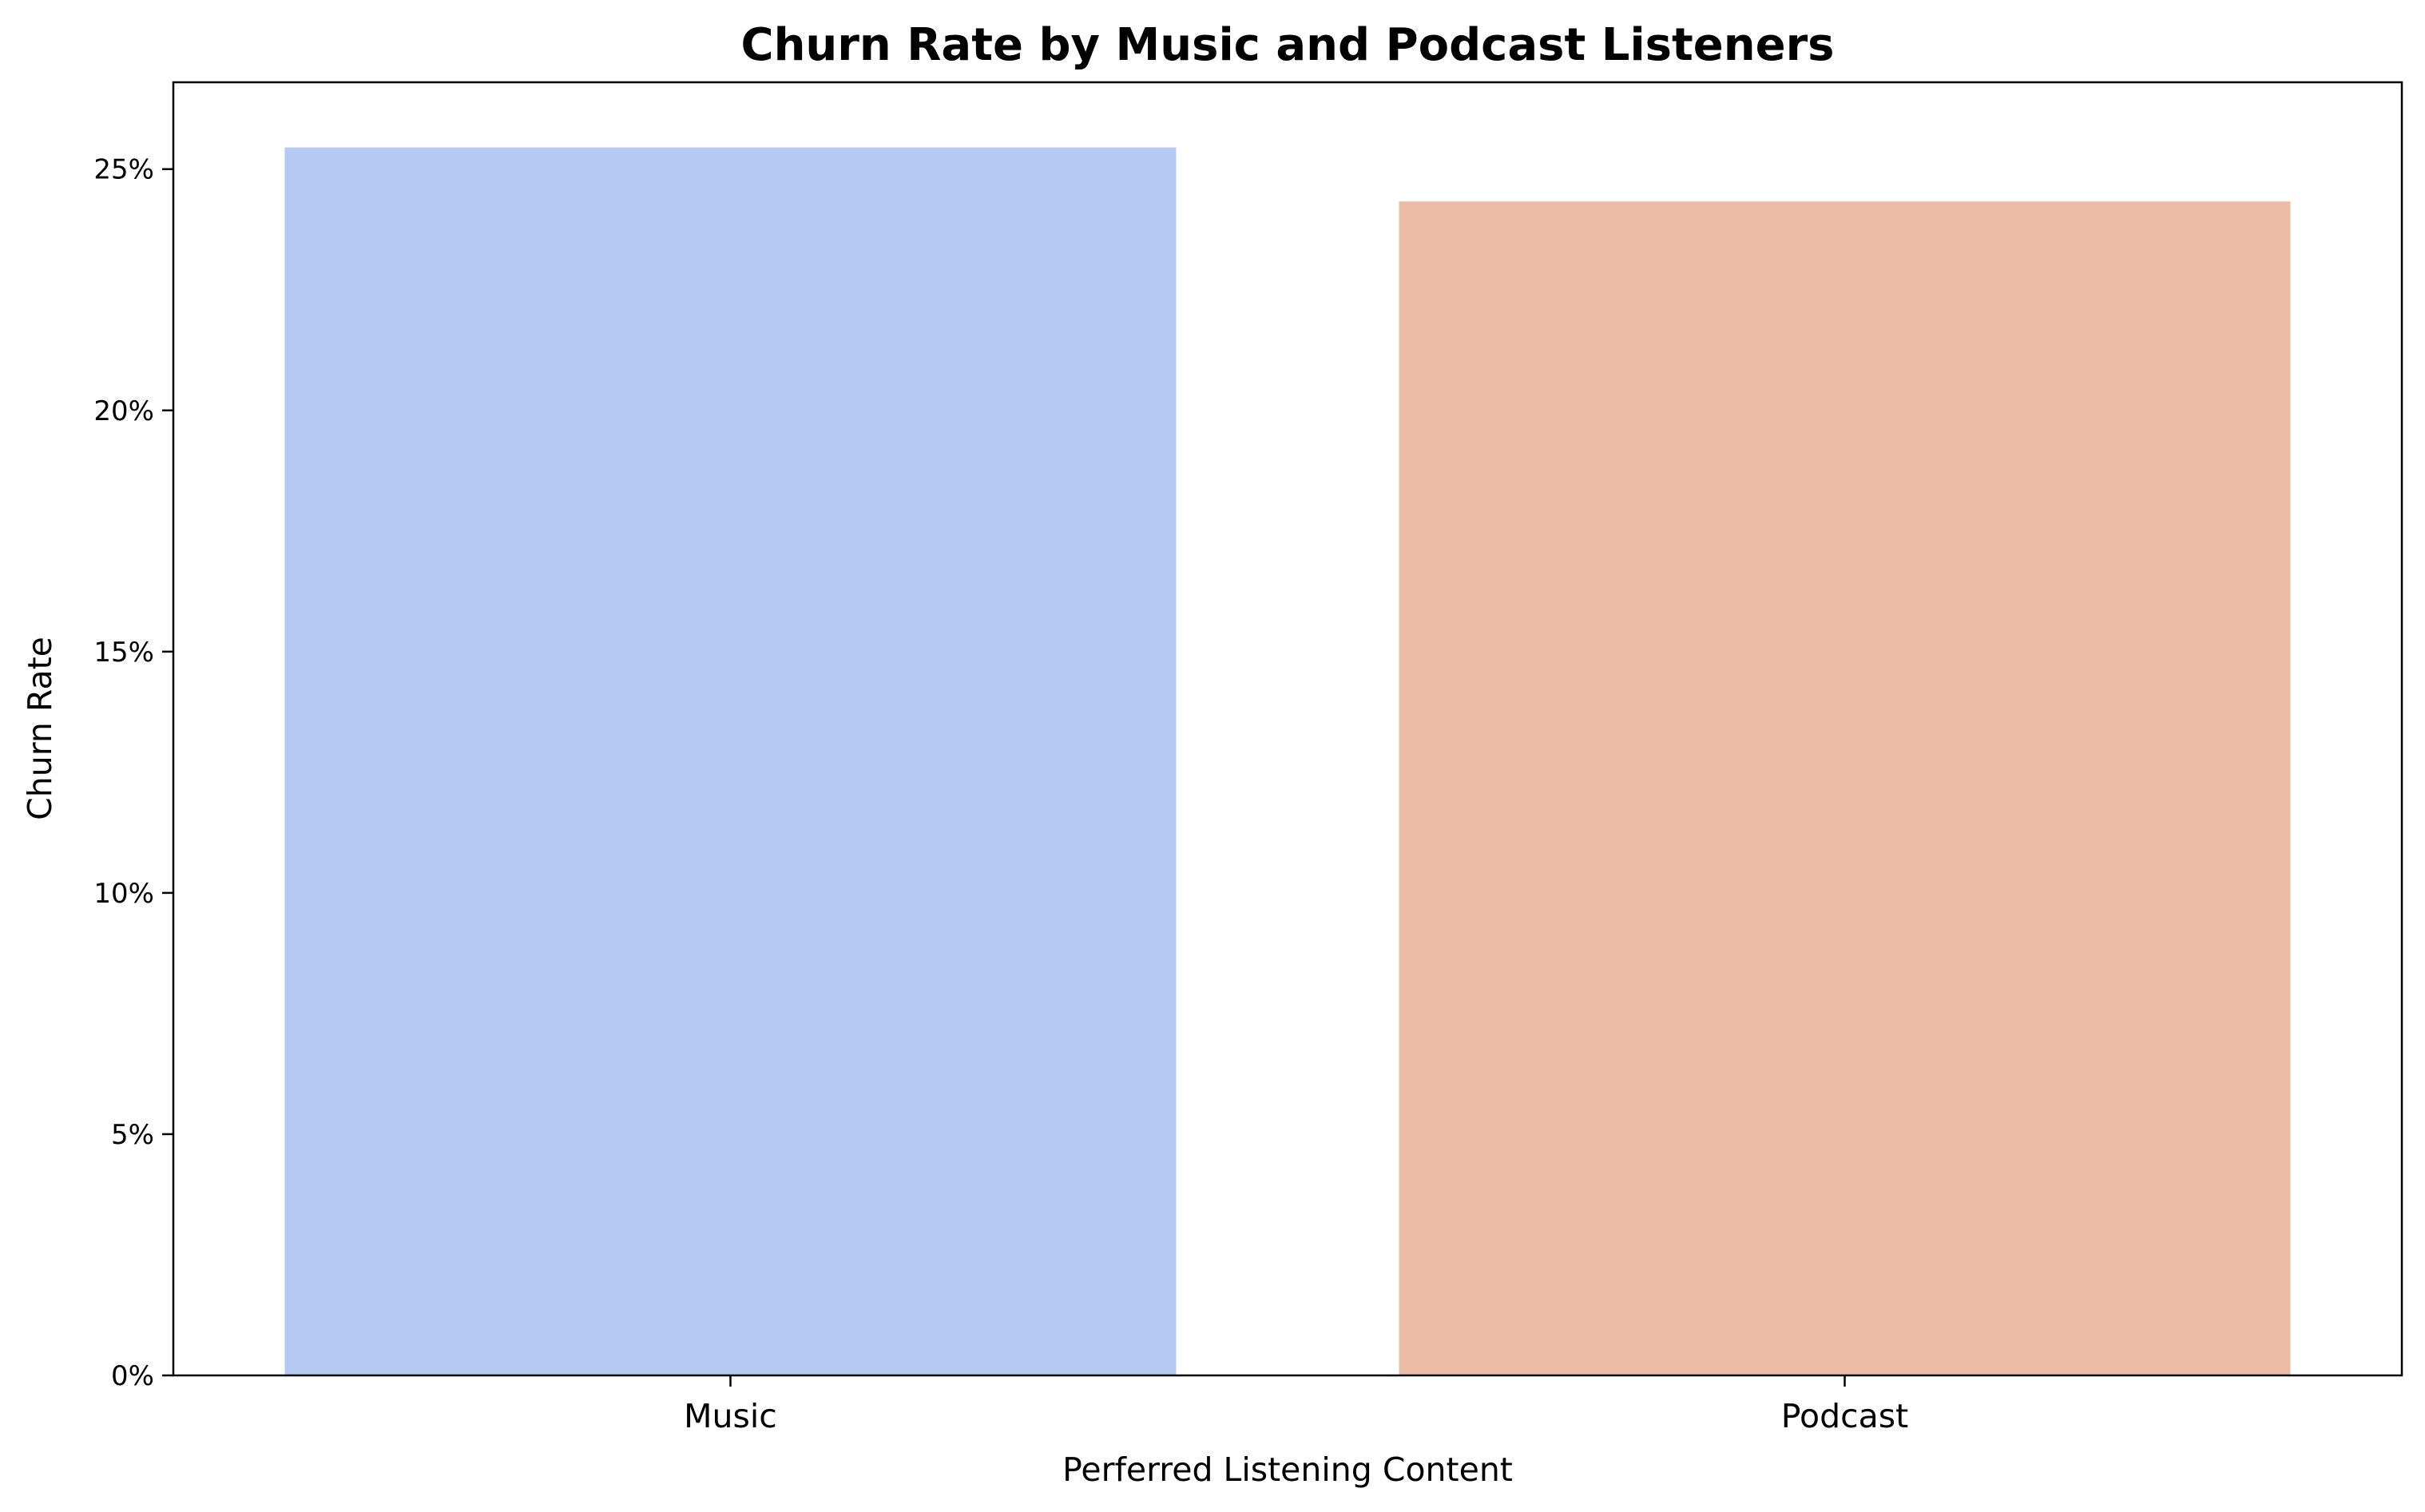 The width and height of the screenshot is (2425, 1512). I want to click on y-axis-label: Churn Rate, so click(40, 728).